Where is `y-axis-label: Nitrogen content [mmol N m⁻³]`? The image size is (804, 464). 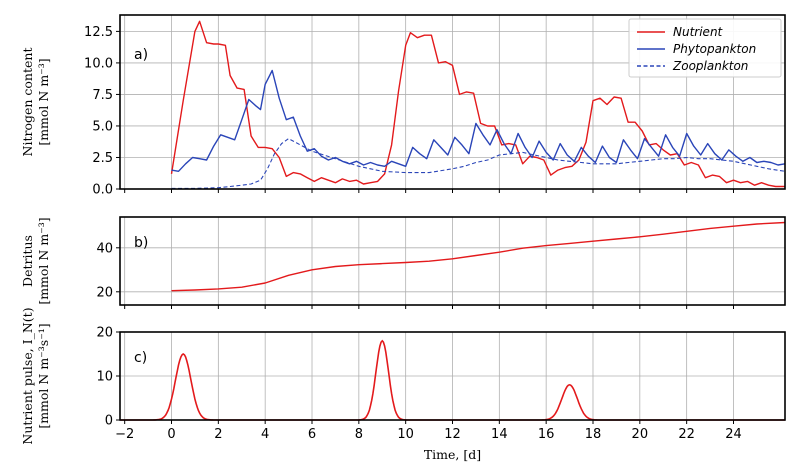
y-axis-label: Nitrogen content [mmol N m⁻³] is located at coordinates (35, 102).